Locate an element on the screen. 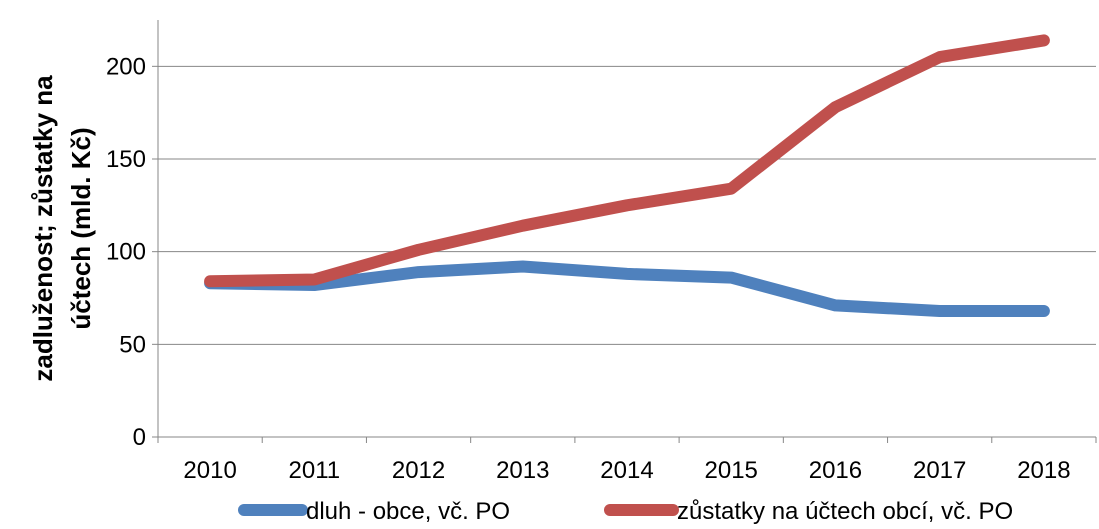 This screenshot has width=1099, height=529. y-axis-title-line: účtech (mld. Kč) is located at coordinates (81, 228).